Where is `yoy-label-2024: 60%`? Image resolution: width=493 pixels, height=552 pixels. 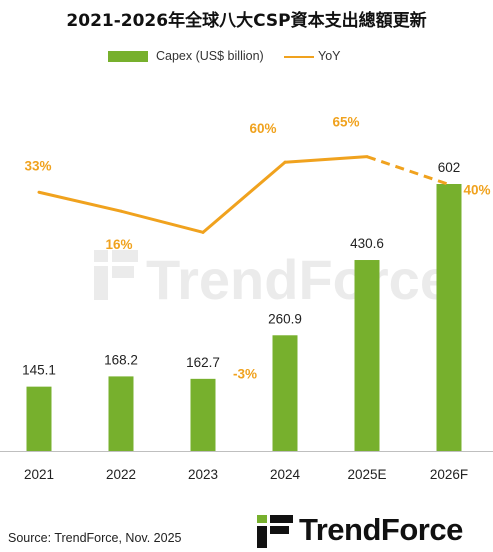
yoy-label-2024: 60% is located at coordinates (262, 128).